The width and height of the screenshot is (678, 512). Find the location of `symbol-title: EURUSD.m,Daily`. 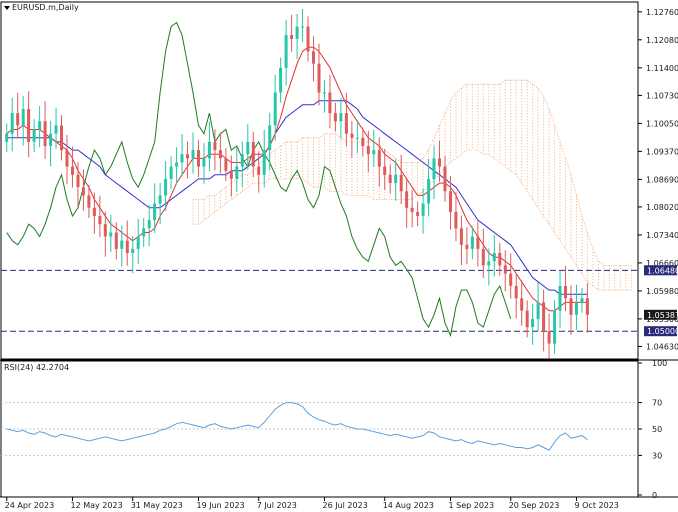

symbol-title: EURUSD.m,Daily is located at coordinates (45, 7).